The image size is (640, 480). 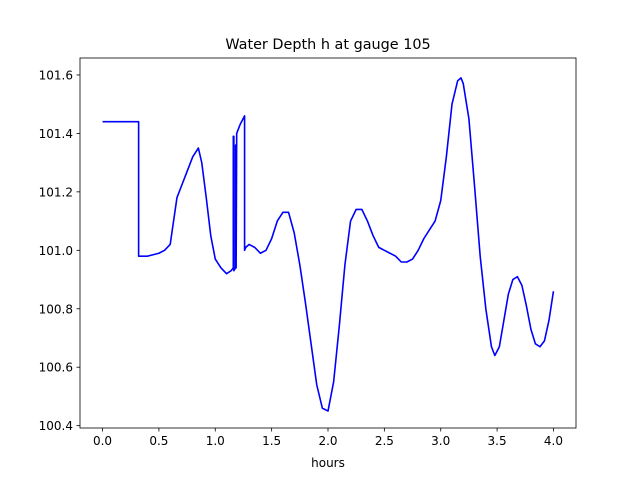 I want to click on y-tick-label: 101.0, so click(x=56, y=251).